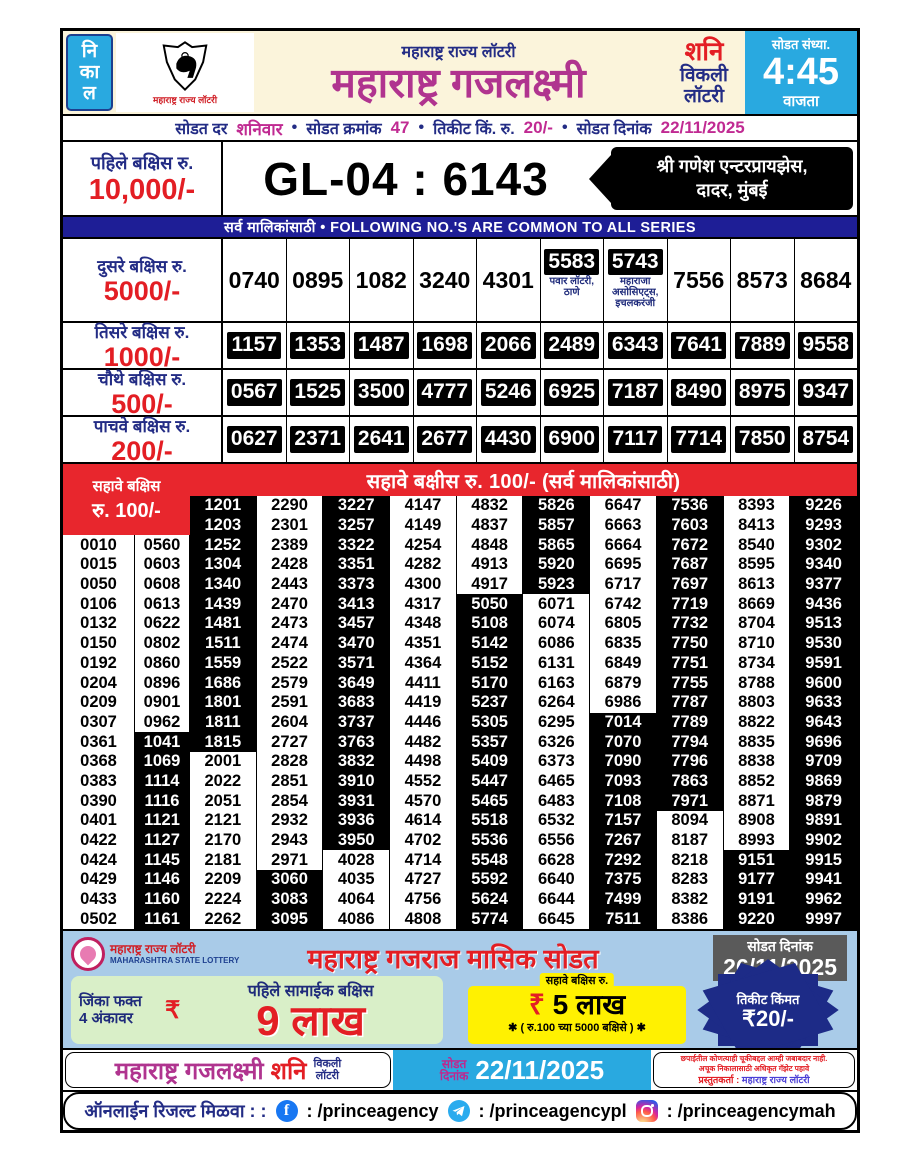 The image size is (897, 1167). Describe the element at coordinates (162, 584) in the screenshot. I see `sixth-prize-number: 0608` at that location.